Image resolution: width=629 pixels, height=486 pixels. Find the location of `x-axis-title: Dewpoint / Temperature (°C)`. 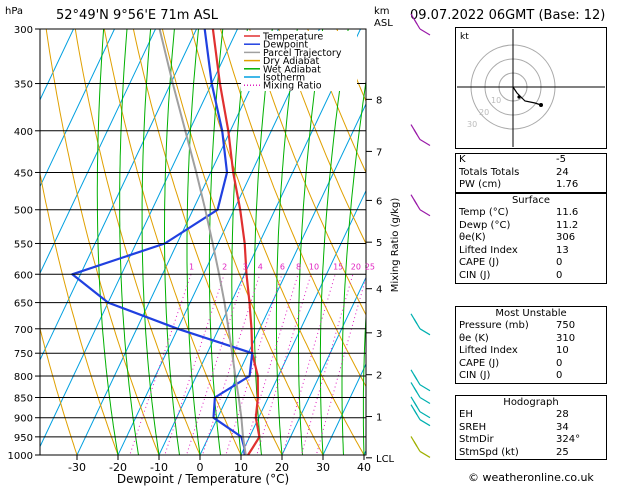

x-axis-title: Dewpoint / Temperature (°C) is located at coordinates (203, 479).